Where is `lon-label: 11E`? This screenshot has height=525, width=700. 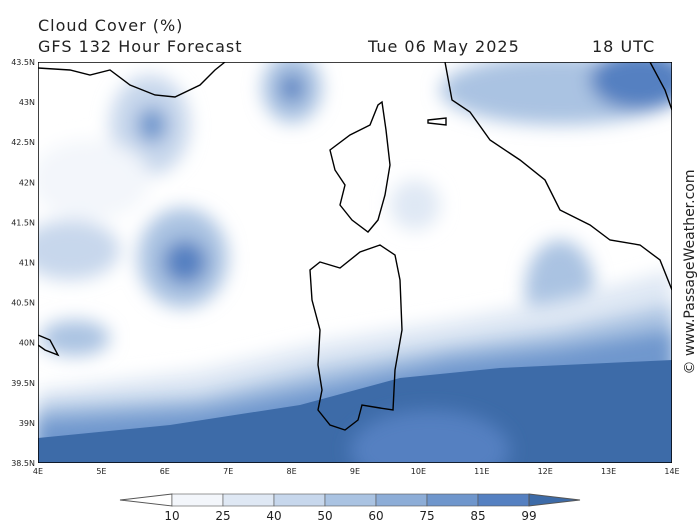 lon-label: 11E is located at coordinates (481, 471).